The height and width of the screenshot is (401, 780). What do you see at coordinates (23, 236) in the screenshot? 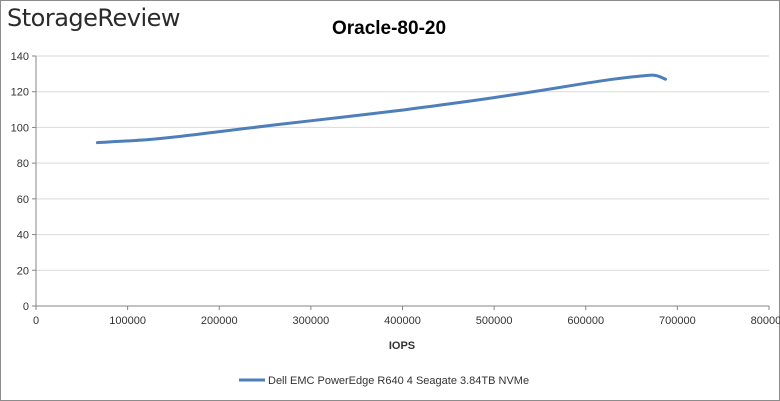
I see `y-tick-label: 40` at bounding box center [23, 236].